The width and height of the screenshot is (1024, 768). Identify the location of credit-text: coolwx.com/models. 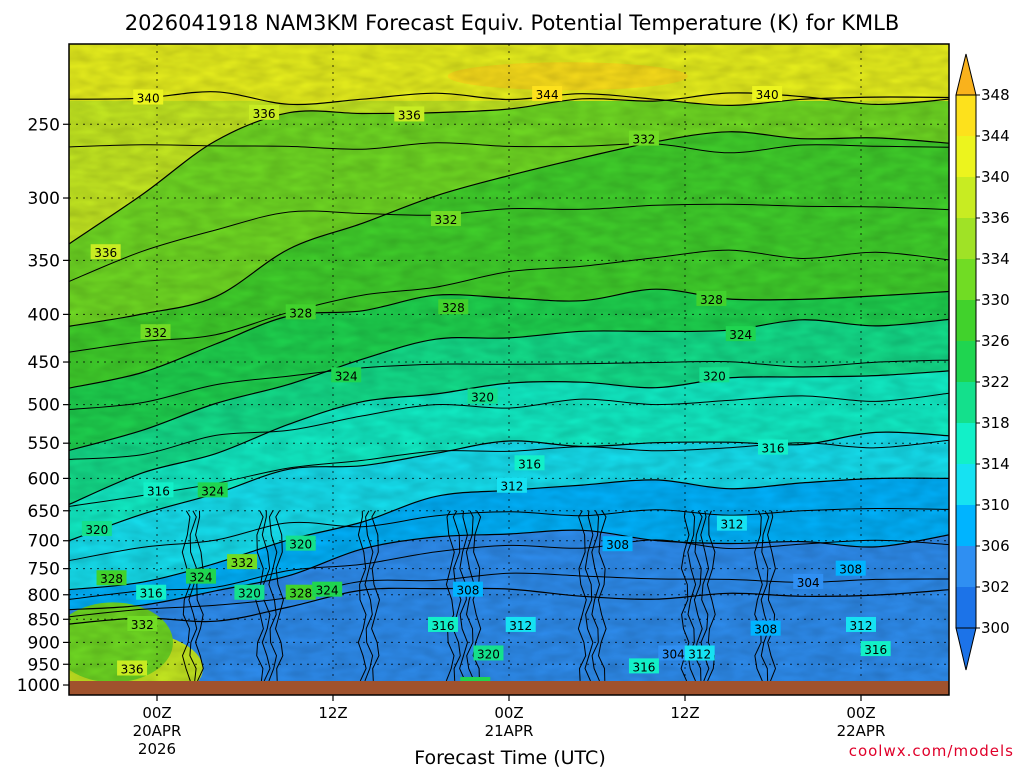
(931, 751).